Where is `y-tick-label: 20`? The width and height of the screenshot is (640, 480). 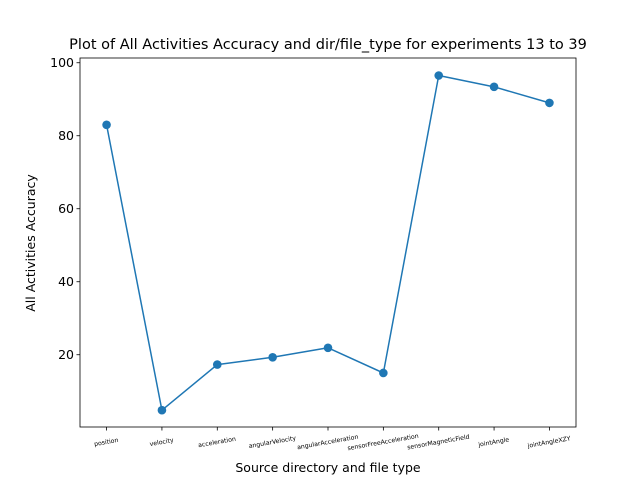
y-tick-label: 20 is located at coordinates (66, 354).